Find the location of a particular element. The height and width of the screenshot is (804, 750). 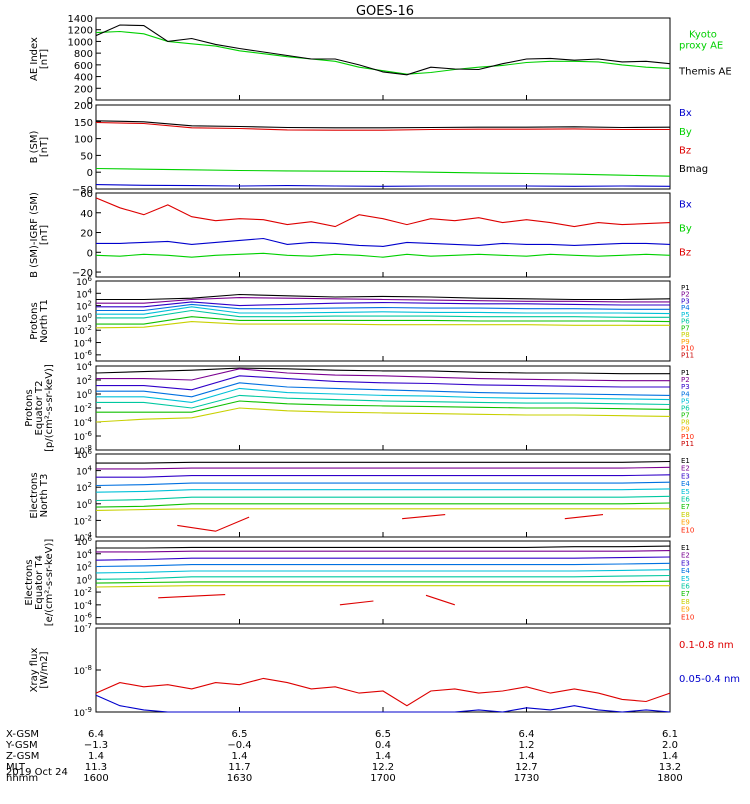

legend-item-e10: E10 is located at coordinates (687, 530).